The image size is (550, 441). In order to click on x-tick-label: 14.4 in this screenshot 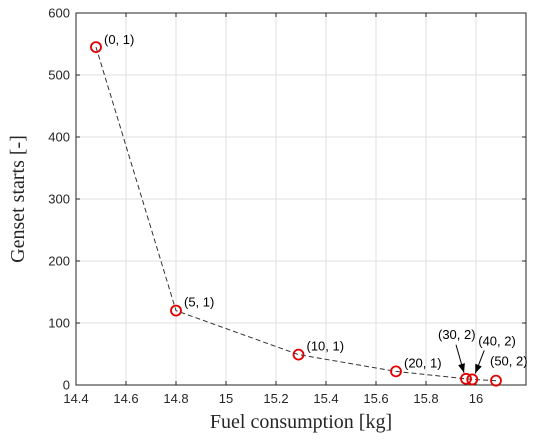, I will do `click(75, 398)`.